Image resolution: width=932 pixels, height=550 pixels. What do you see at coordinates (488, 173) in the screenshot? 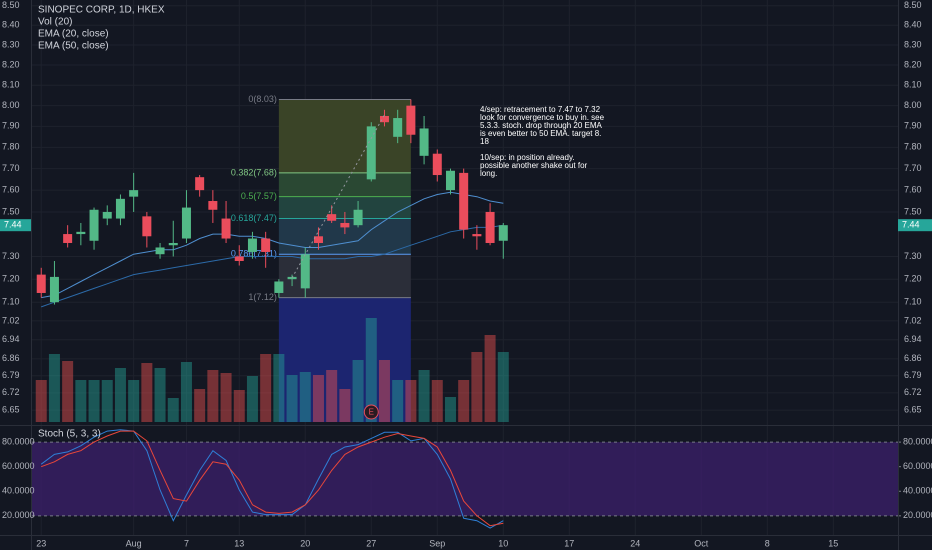
I see `annotation: long.` at bounding box center [488, 173].